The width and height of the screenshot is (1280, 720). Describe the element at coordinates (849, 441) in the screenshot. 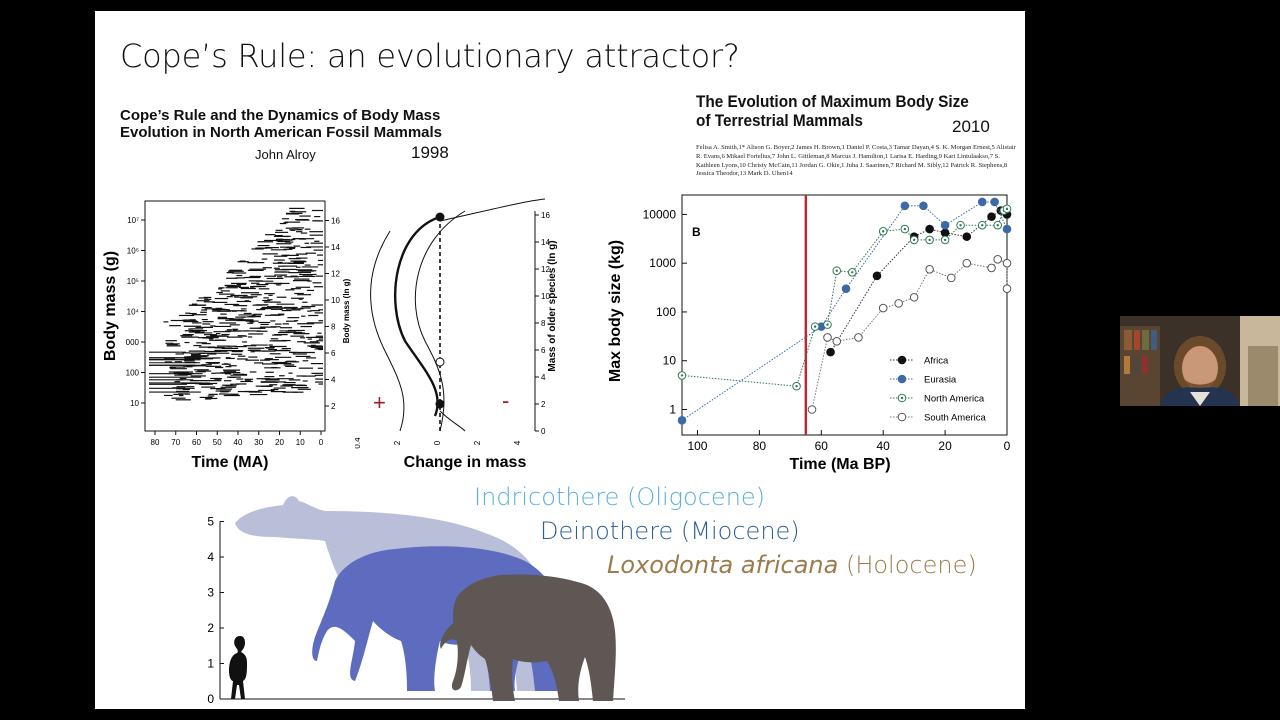

I see `smith-x-ticks: 100 80 60 40 20 0` at that location.